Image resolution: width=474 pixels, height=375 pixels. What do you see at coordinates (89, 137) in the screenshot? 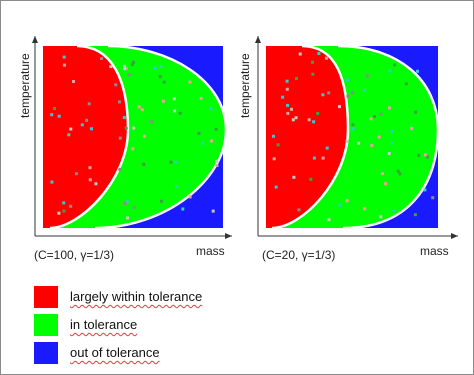
I see `panel-1-inner-boundary` at bounding box center [89, 137].